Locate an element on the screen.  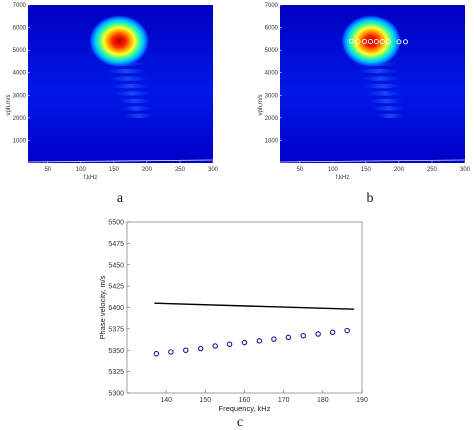
x-tick-label: 170 is located at coordinates (284, 400).